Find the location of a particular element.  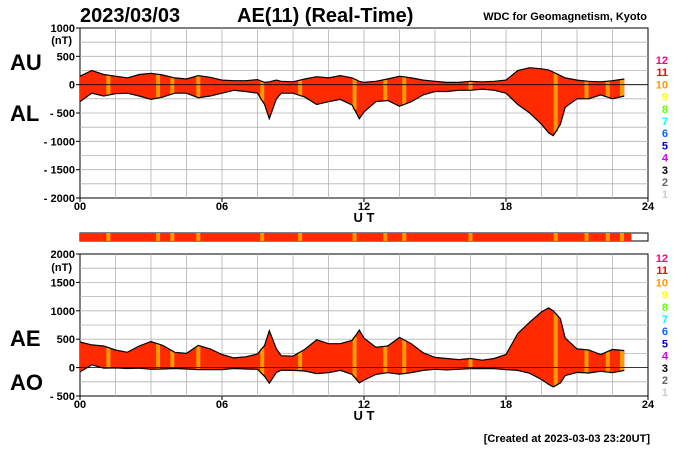

series-line-ao is located at coordinates (352, 376).